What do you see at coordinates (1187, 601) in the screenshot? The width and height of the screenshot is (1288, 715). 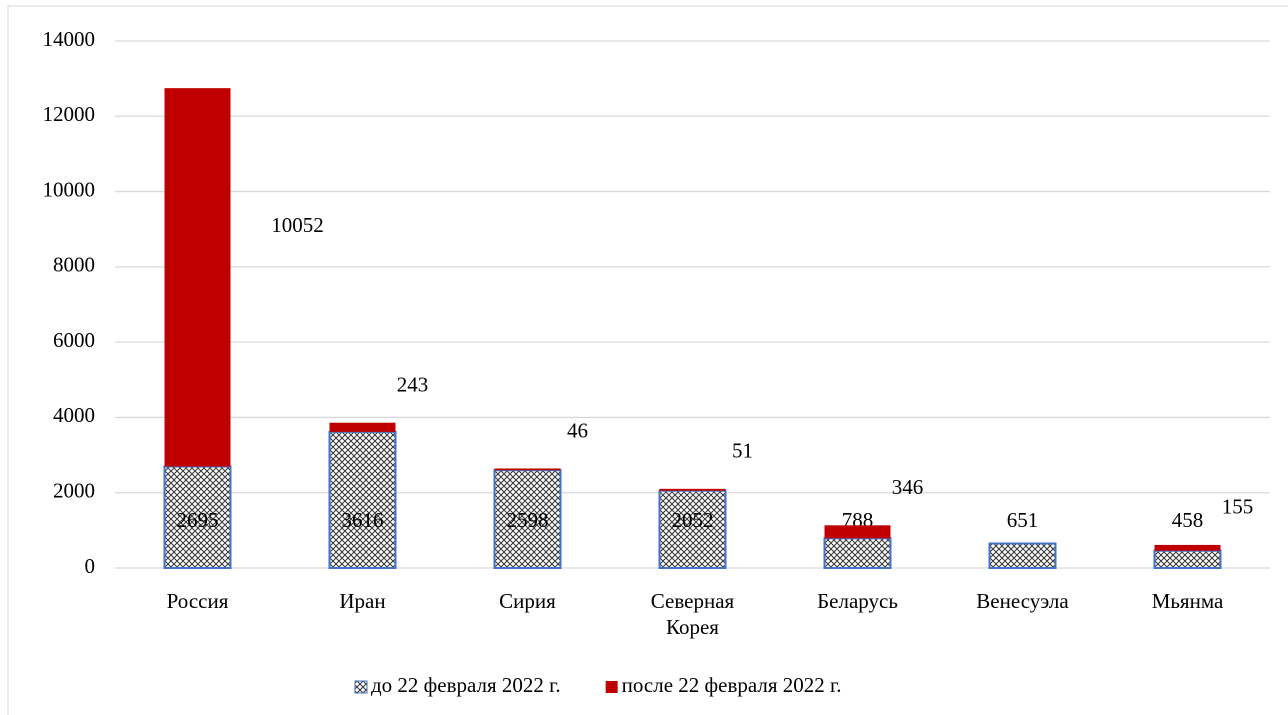 I see `x-tick-label: Мьянма` at bounding box center [1187, 601].